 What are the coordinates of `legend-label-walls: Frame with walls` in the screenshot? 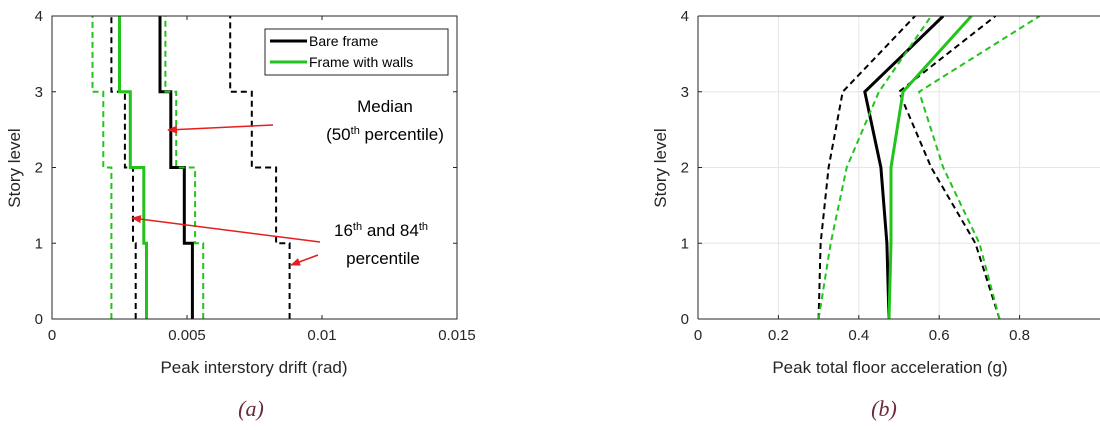 It's located at (361, 62).